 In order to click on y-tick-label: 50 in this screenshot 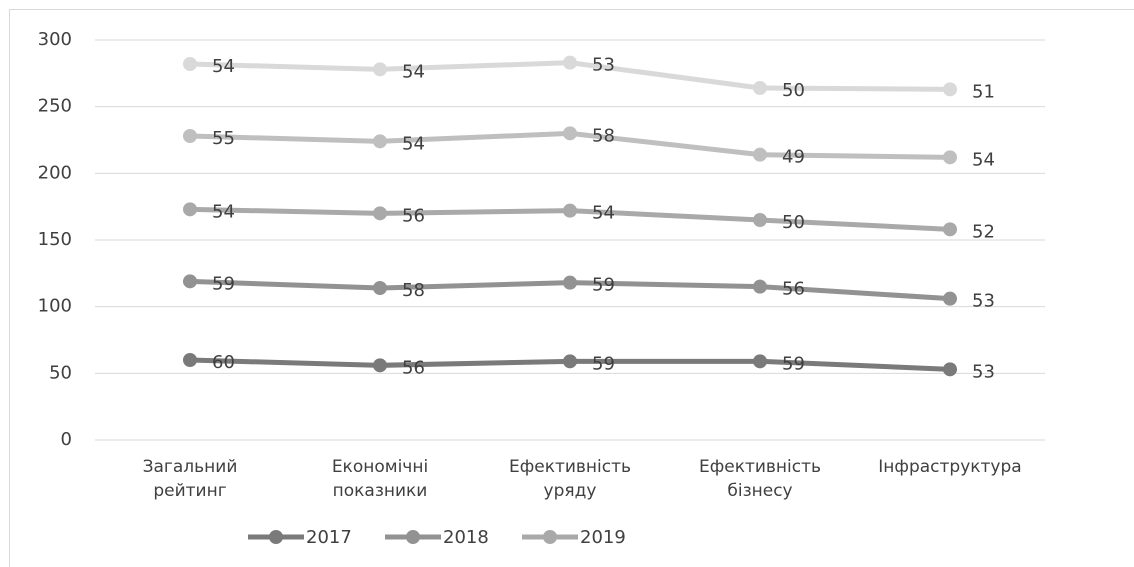, I will do `click(60, 372)`.